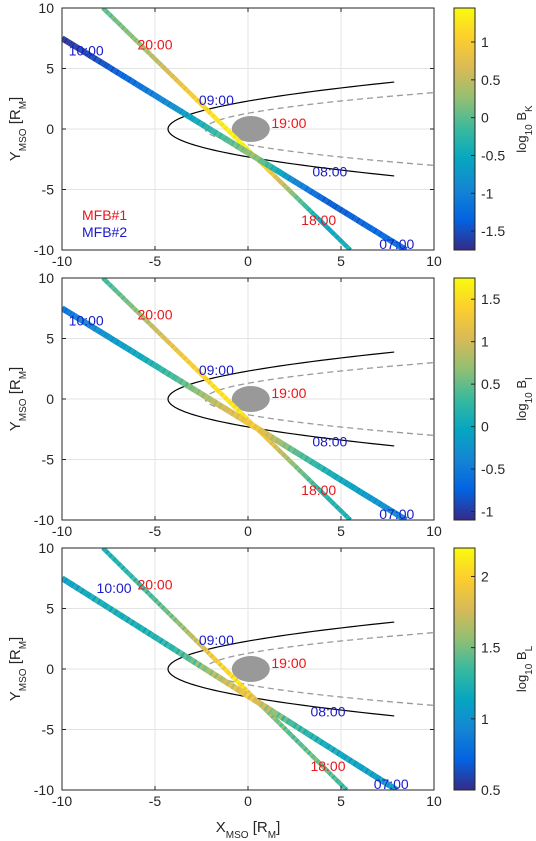  Describe the element at coordinates (494, 399) in the screenshot. I see `colorbar: 1.5 1 0.5 0 -0.5 -1 log10 BI` at that location.